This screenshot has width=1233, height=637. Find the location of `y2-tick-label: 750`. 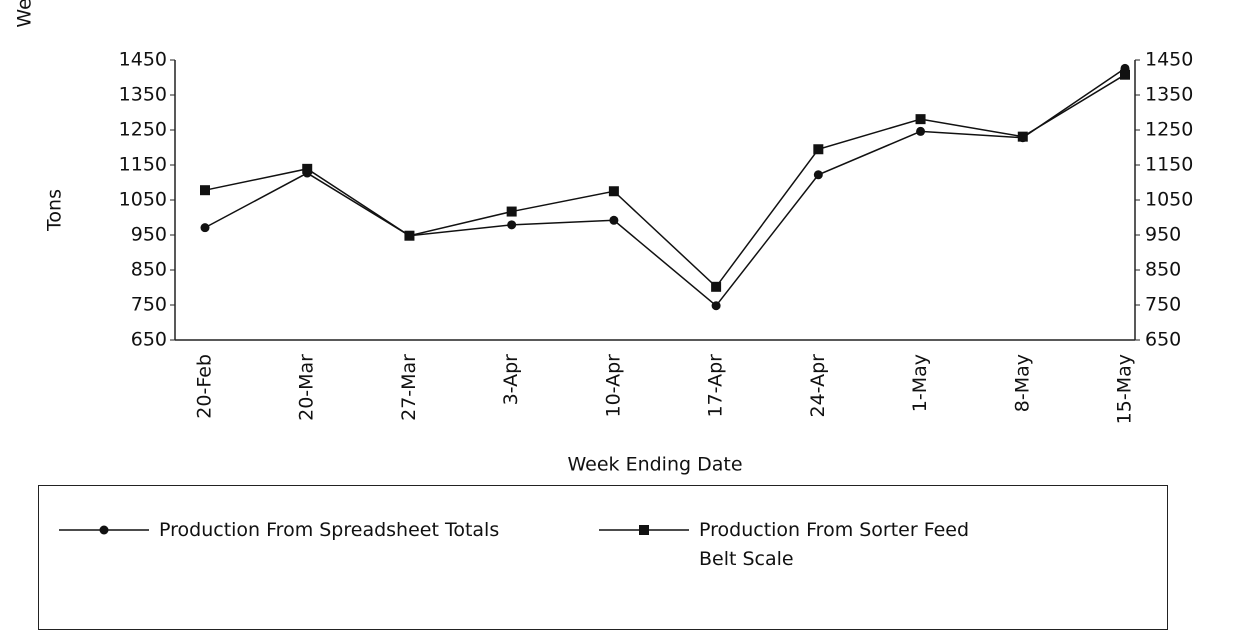

y2-tick-label: 750 is located at coordinates (1163, 305).